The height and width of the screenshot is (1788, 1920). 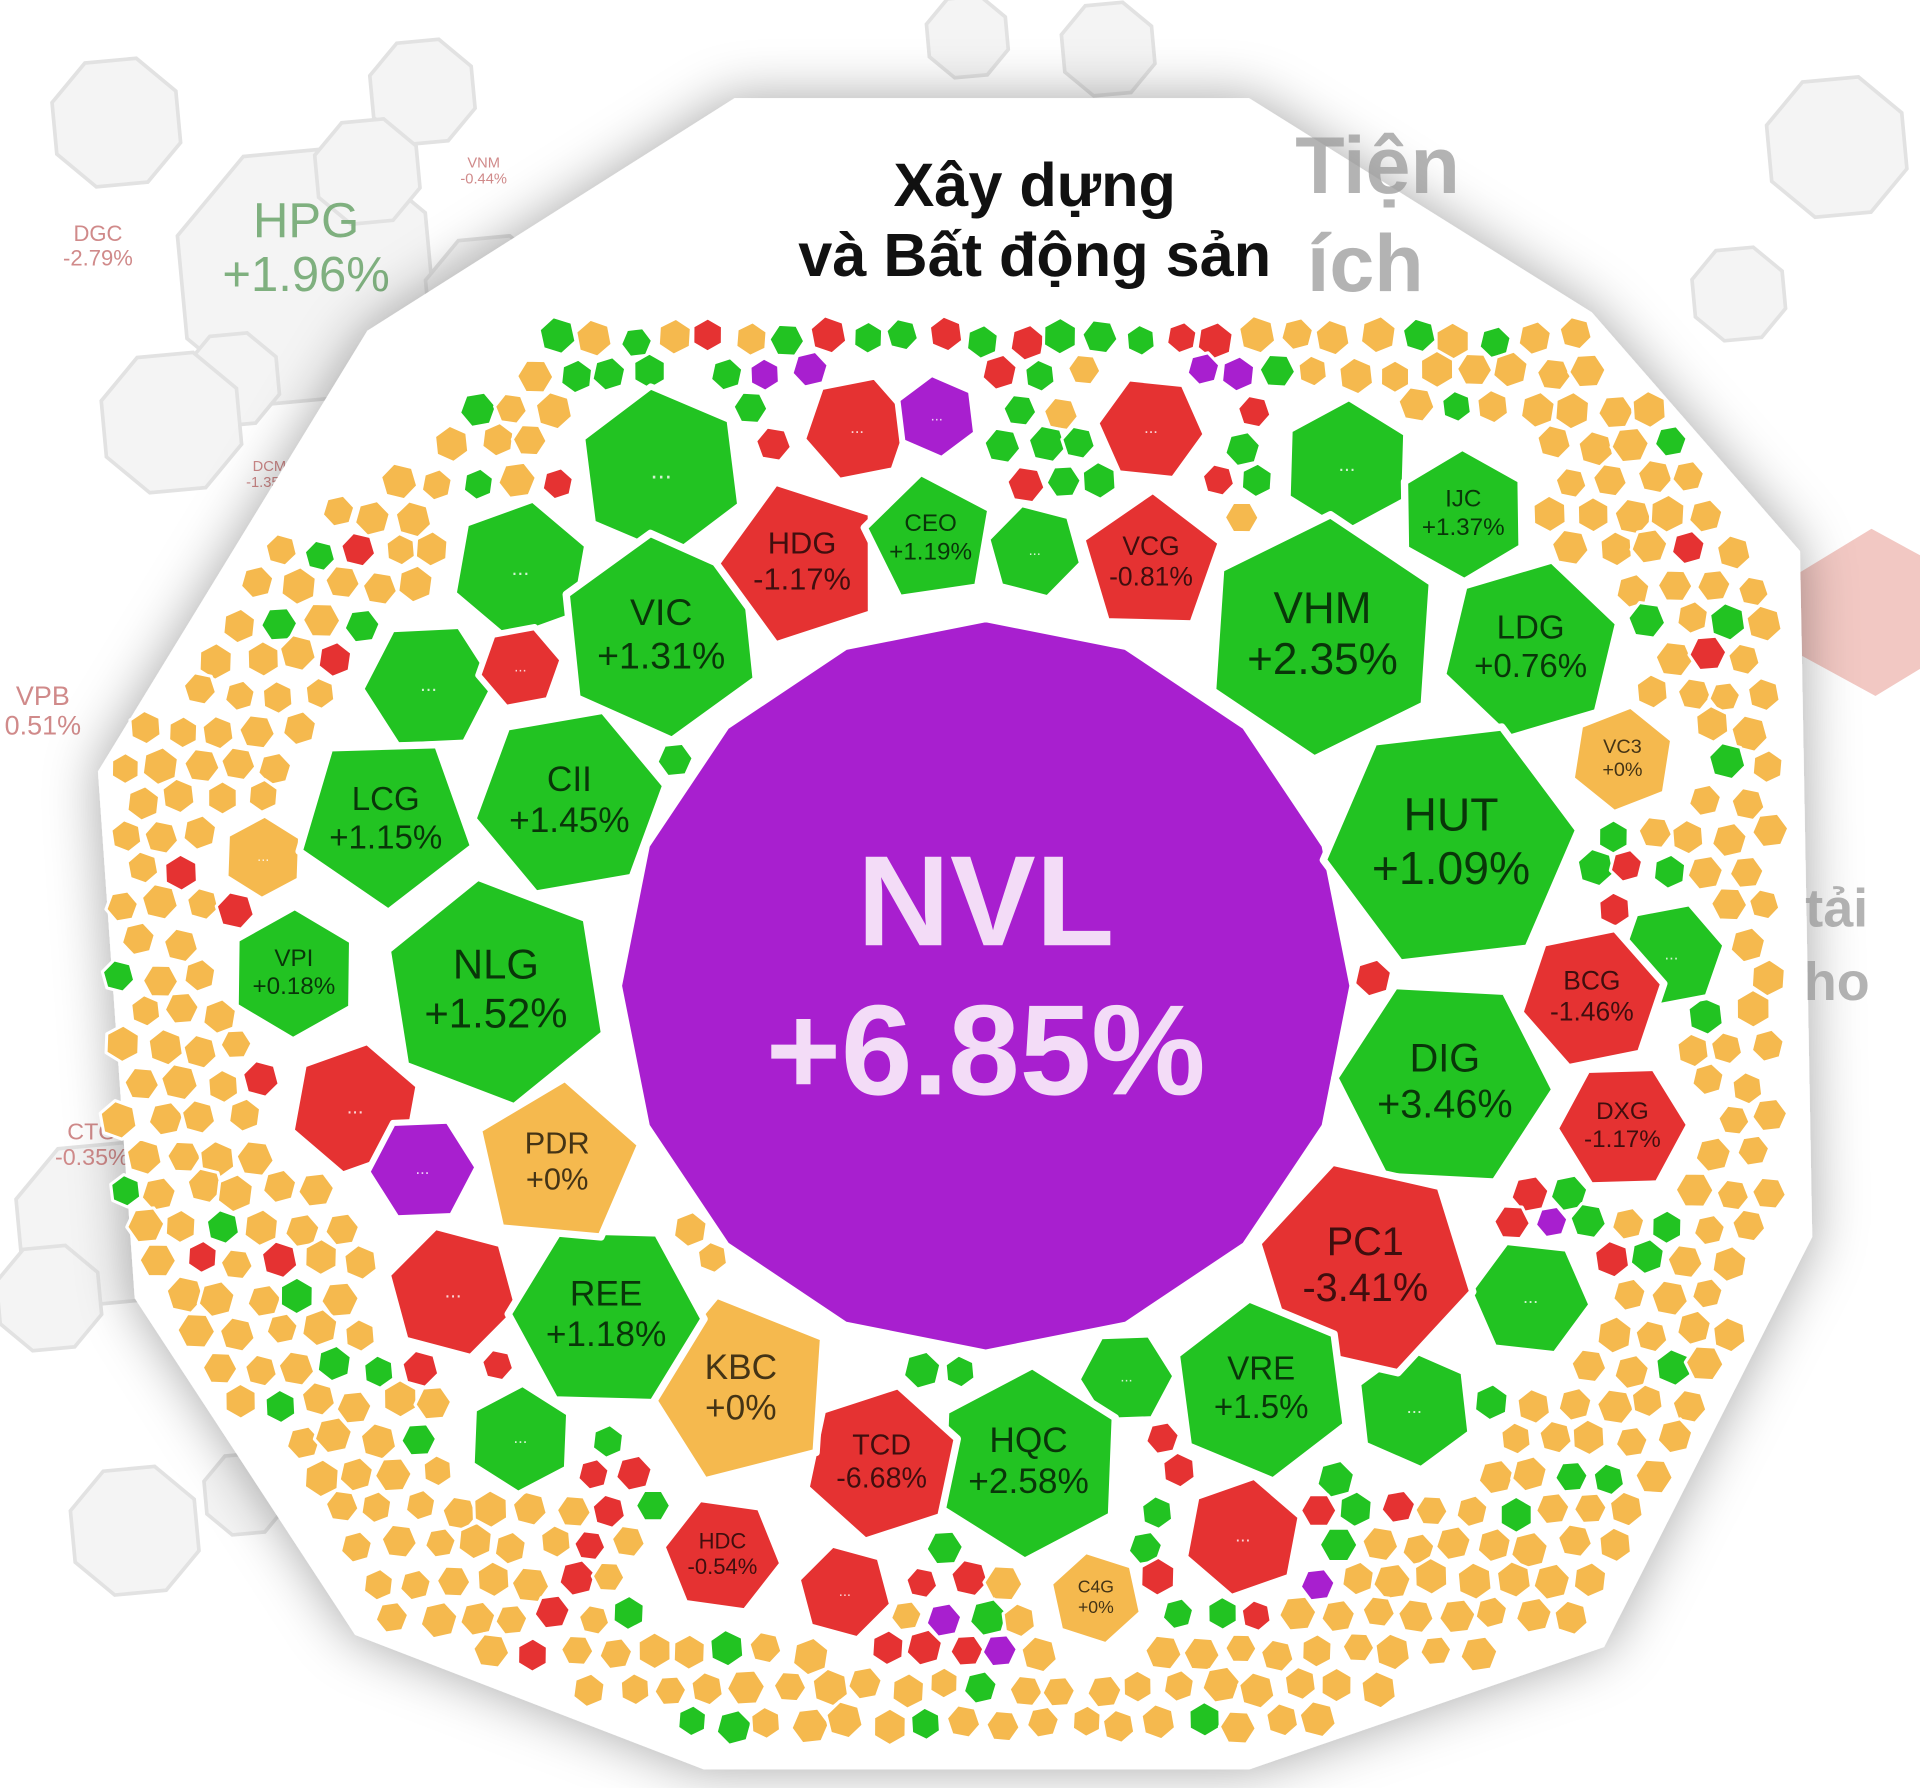 What do you see at coordinates (1450, 814) in the screenshot?
I see `cell-name: HUT` at bounding box center [1450, 814].